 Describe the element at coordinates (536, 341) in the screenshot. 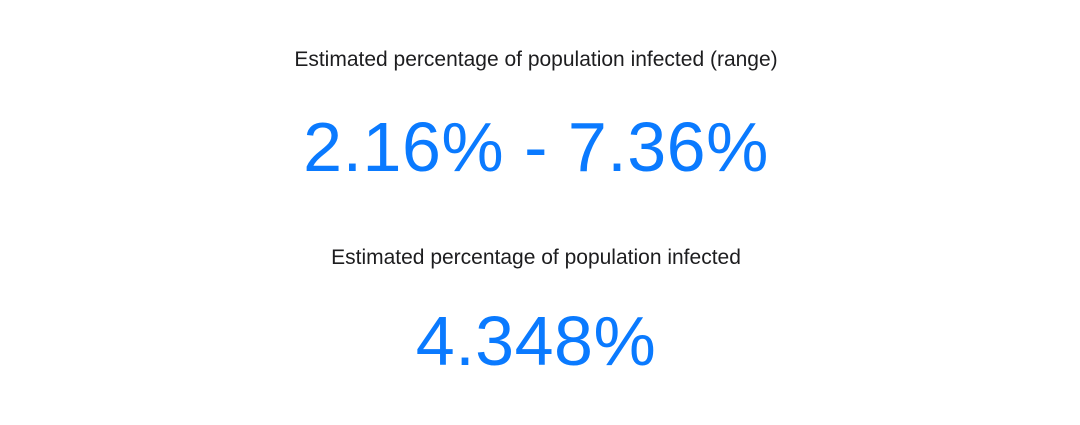

I see `point-estimate-value: 4.348%` at that location.